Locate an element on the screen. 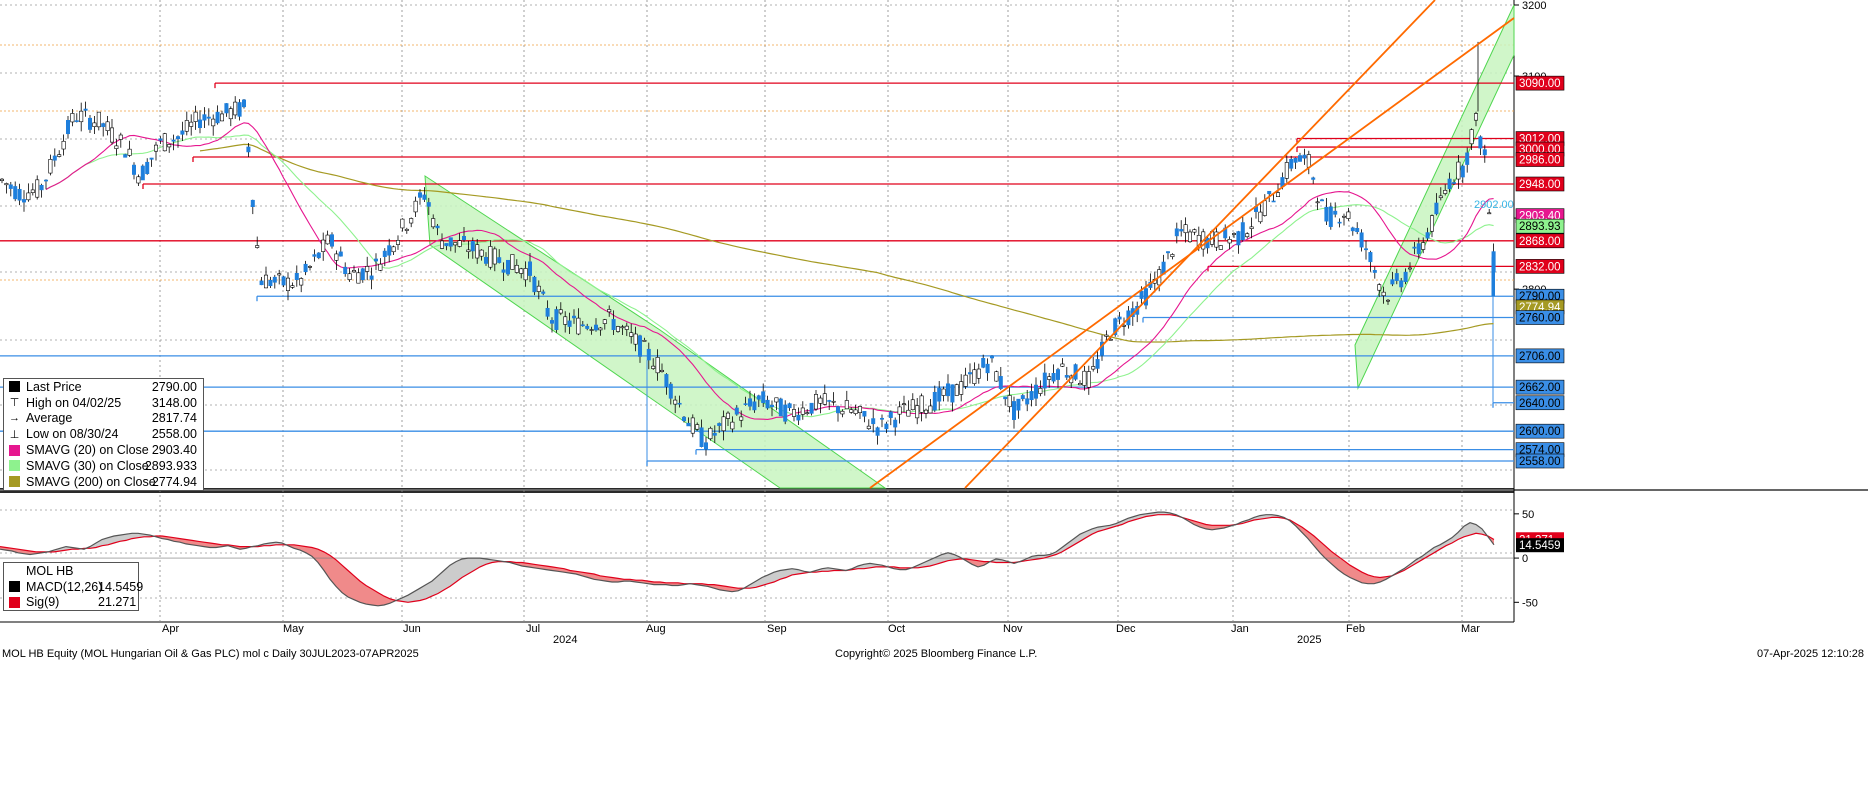 The image size is (1868, 789). legend-item: SMAVG (30) on Close 2893.933 is located at coordinates (103, 466).